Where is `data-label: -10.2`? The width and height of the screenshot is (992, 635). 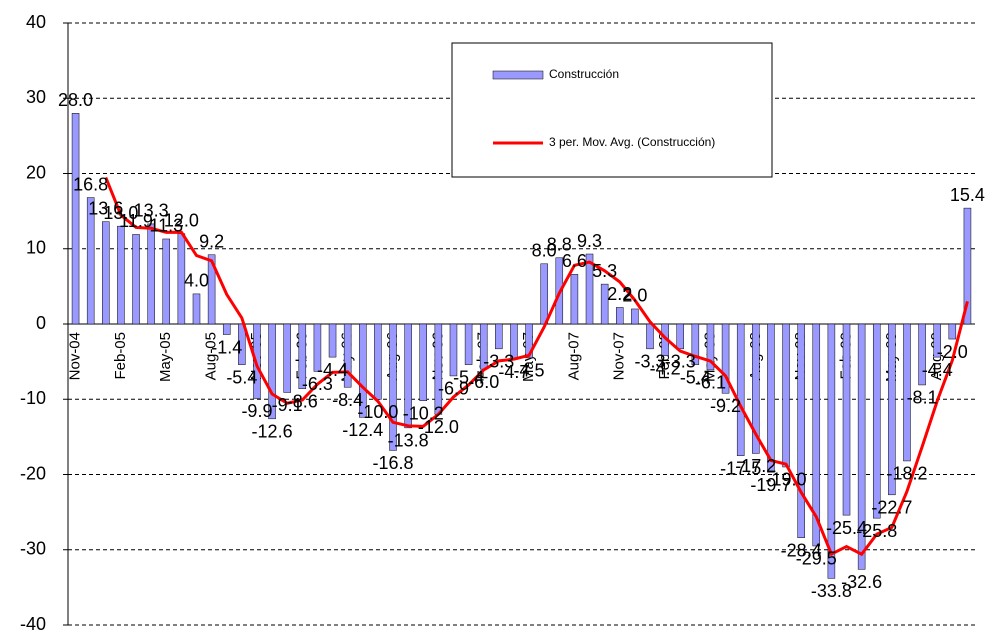 data-label: -10.2 is located at coordinates (423, 414).